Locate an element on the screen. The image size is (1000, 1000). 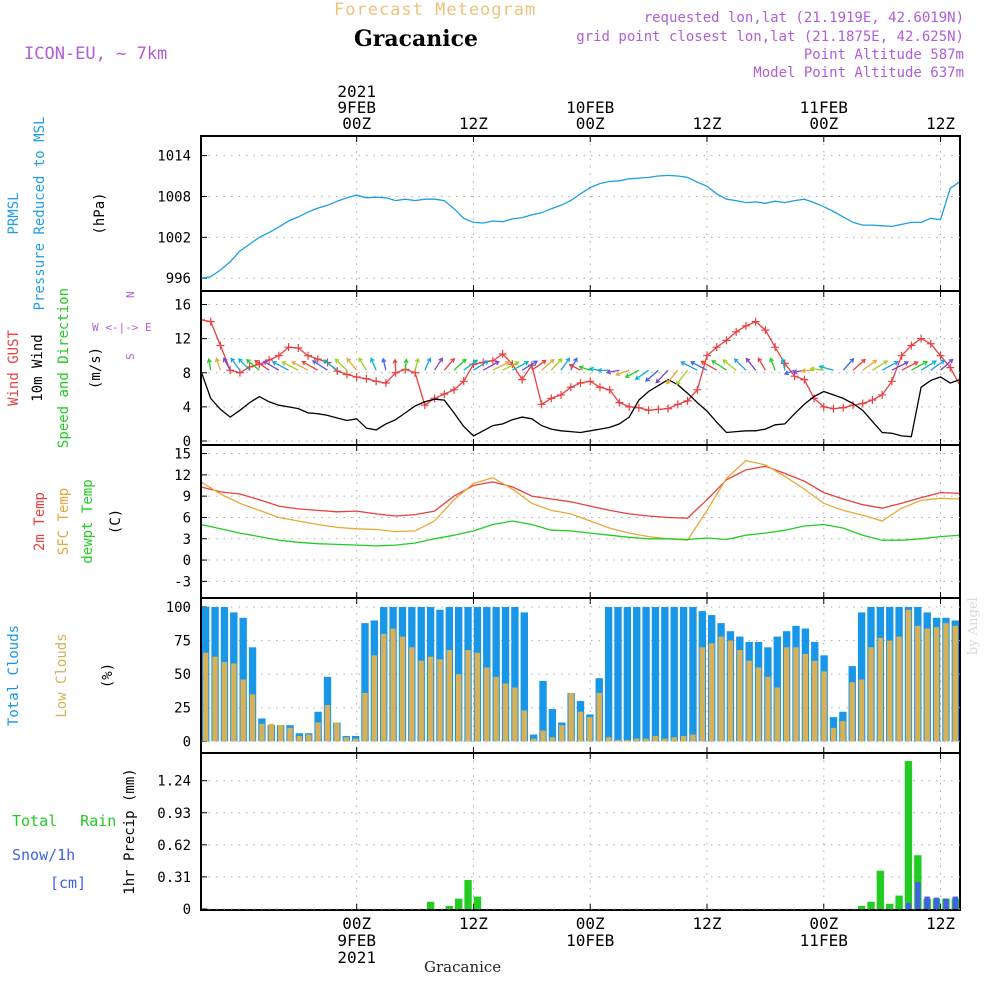
series-line-10m-wind is located at coordinates (580, 404).